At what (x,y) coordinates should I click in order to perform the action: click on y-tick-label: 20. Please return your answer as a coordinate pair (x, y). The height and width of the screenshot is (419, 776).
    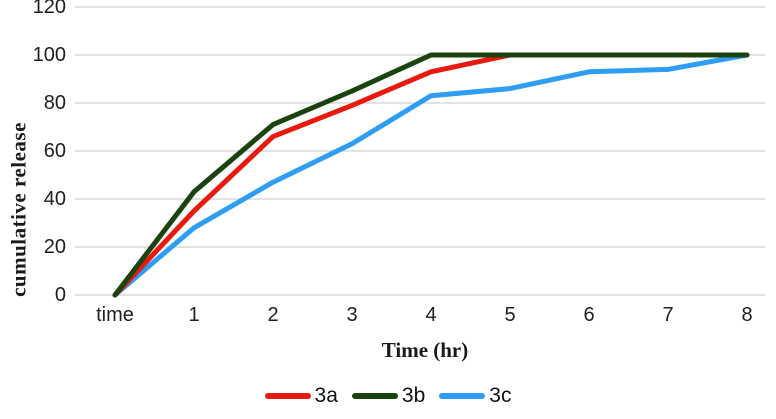
    Looking at the image, I should click on (54, 247).